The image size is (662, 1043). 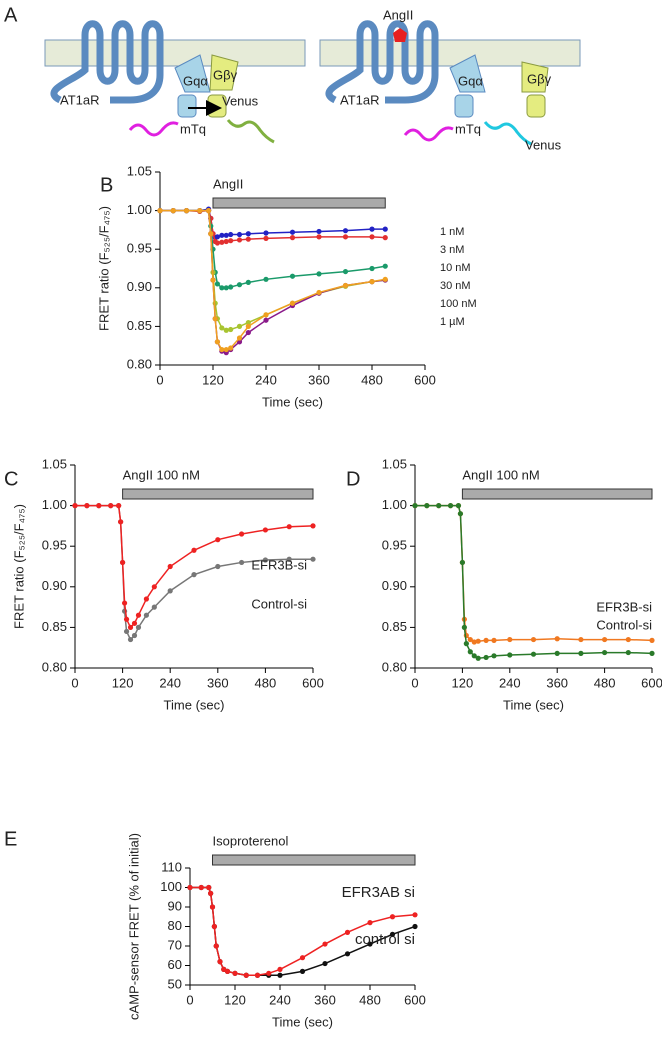 What do you see at coordinates (18, 566) in the screenshot?
I see `y-axis-label: FRET ratio (F₅₂₅/F₄₇₅)` at bounding box center [18, 566].